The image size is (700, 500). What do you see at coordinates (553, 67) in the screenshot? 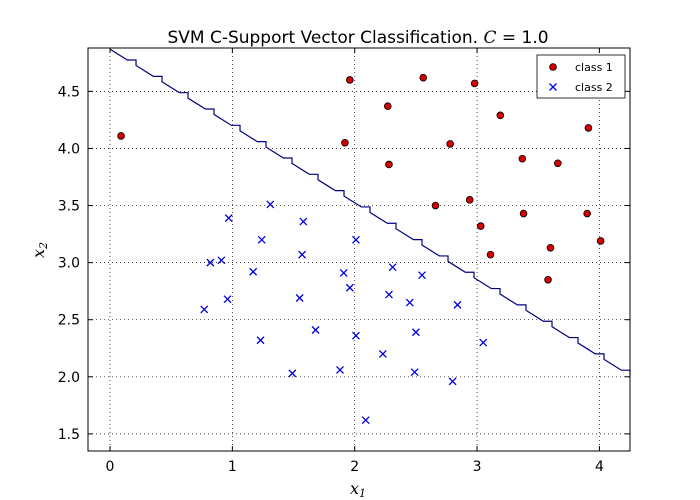
I see `legend-marker-class1` at bounding box center [553, 67].